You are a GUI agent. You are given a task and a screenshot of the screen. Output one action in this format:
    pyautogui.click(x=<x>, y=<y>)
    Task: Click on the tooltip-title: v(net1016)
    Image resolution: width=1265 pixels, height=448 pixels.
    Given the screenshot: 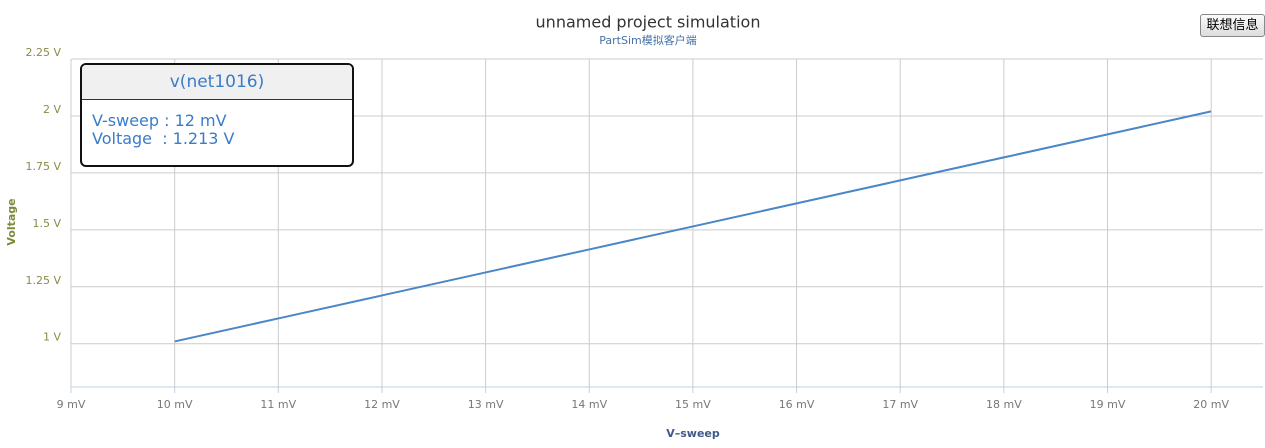 What is the action you would take?
    pyautogui.click(x=217, y=82)
    